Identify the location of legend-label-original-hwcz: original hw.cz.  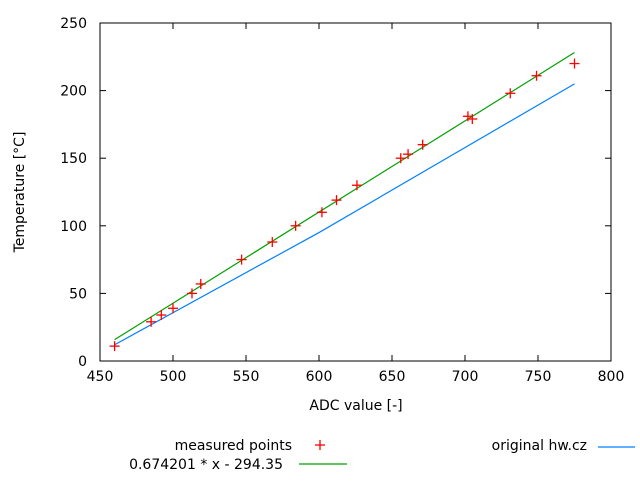
(539, 446).